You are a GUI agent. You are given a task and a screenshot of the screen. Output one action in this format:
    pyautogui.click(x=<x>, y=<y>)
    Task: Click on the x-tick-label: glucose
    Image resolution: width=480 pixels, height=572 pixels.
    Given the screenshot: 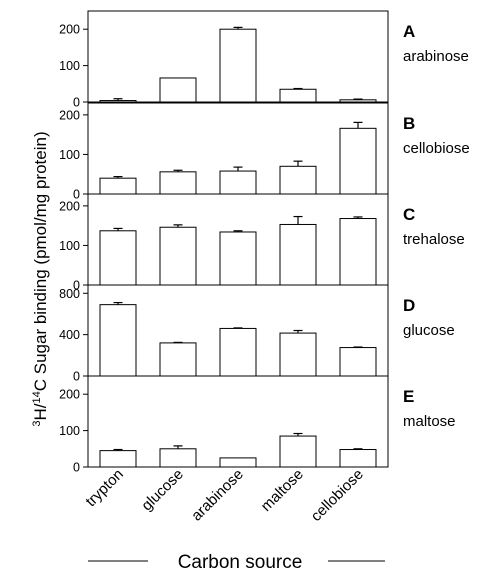 What is the action you would take?
    pyautogui.click(x=162, y=490)
    